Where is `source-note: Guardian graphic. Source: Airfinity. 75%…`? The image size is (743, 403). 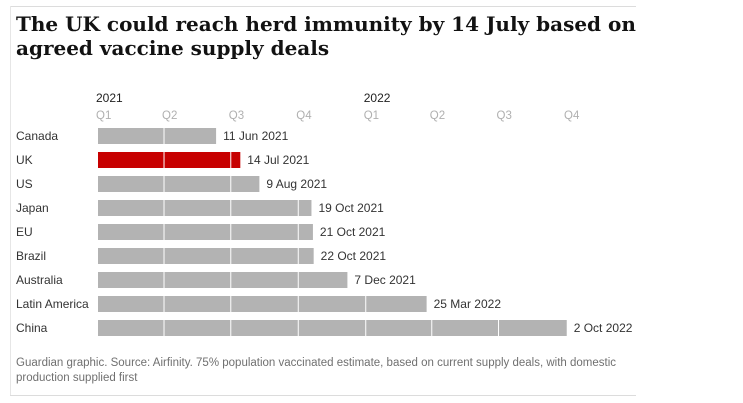
source-note: Guardian graphic. Source: Airfinity. 75%… is located at coordinates (316, 370).